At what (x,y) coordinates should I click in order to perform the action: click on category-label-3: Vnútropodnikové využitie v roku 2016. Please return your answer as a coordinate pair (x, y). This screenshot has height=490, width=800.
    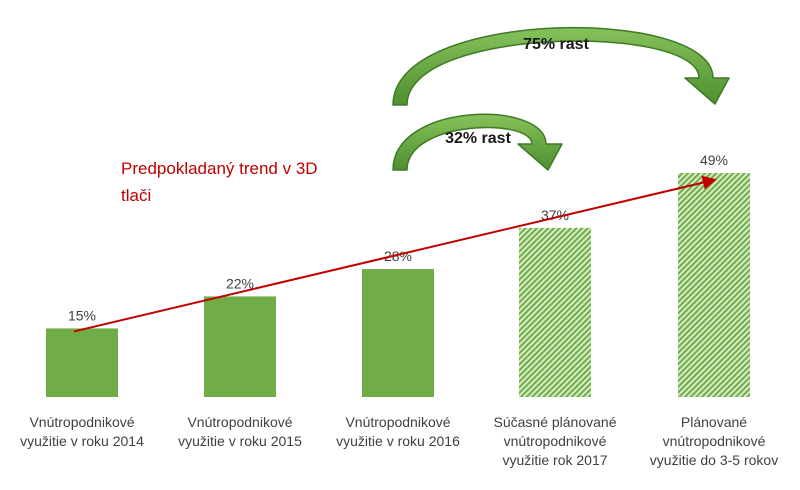
    Looking at the image, I should click on (398, 431).